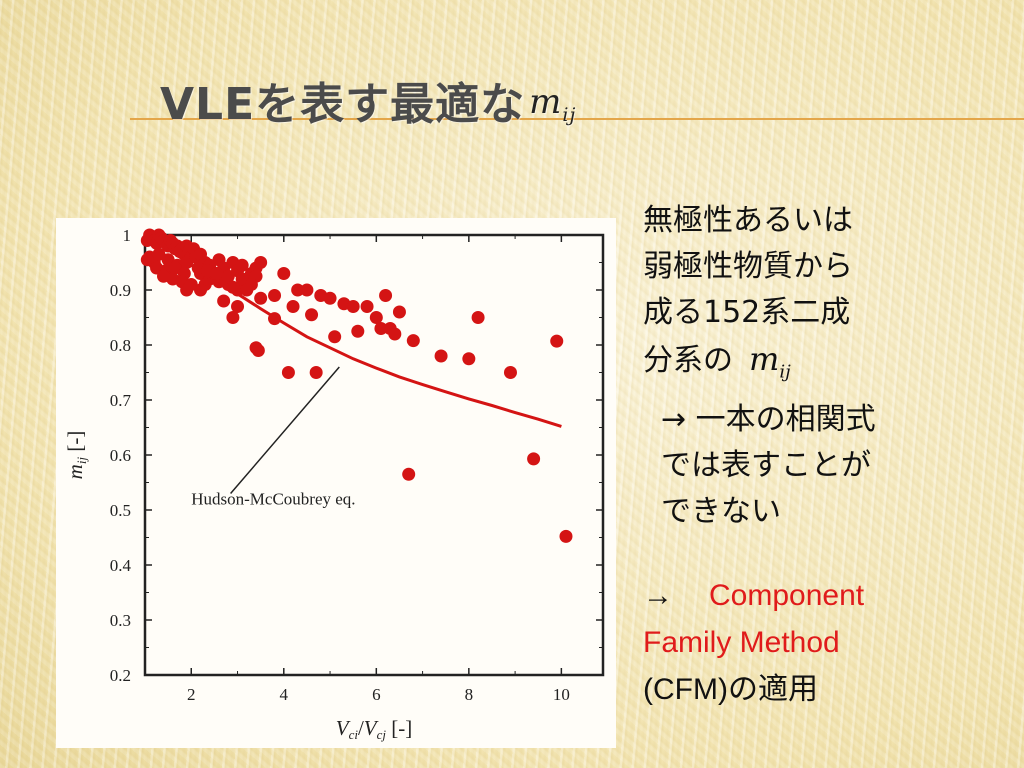 This screenshot has width=1024, height=768. I want to click on bullet-1-line-3: 成る152系二成, so click(747, 312).